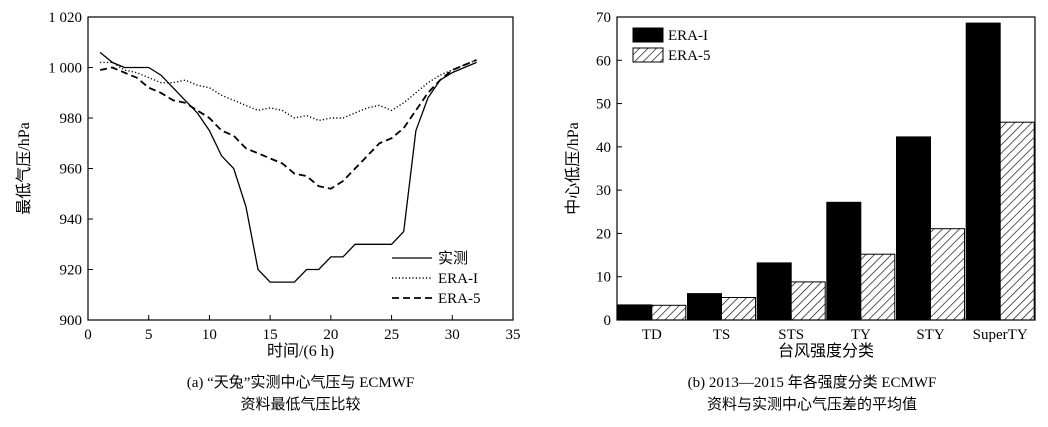 This screenshot has height=427, width=1048. I want to click on panel-a-caption-line-2: 资料最低气压比较, so click(300, 404).